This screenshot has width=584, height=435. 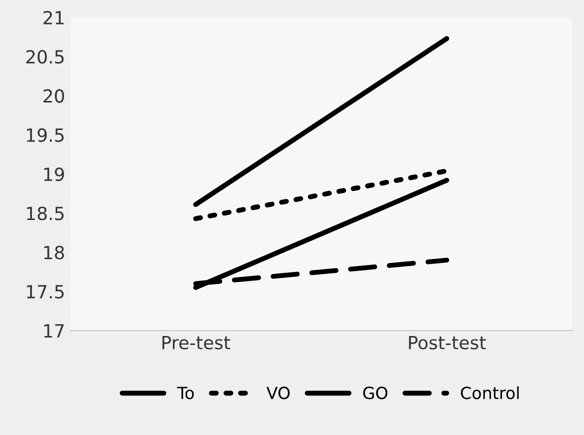 What do you see at coordinates (54, 96) in the screenshot?
I see `y-tick-label: 20` at bounding box center [54, 96].